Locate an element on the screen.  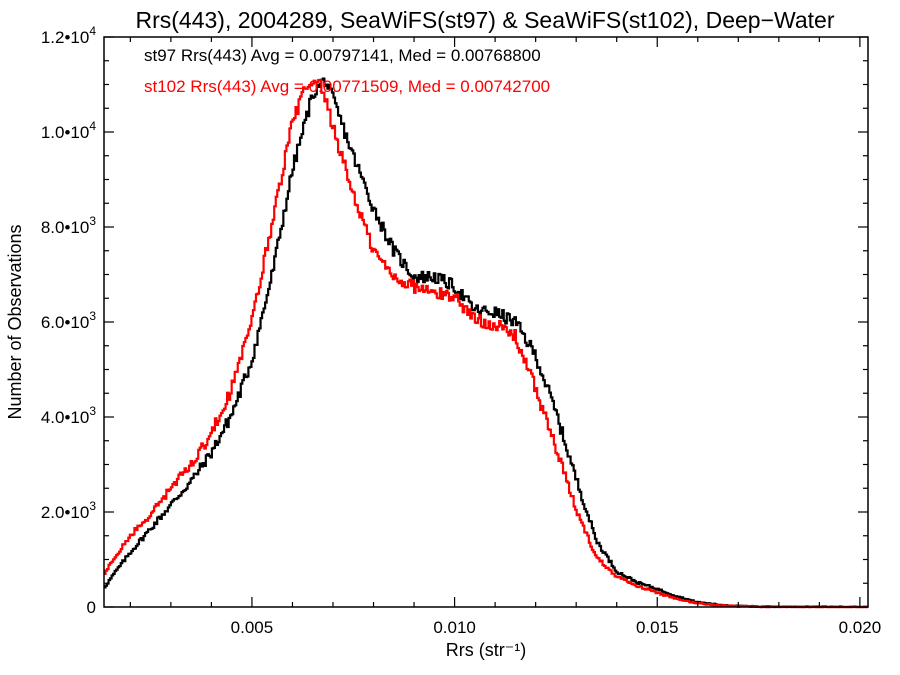
y-tick-label: 1.2•104 is located at coordinates (69, 35).